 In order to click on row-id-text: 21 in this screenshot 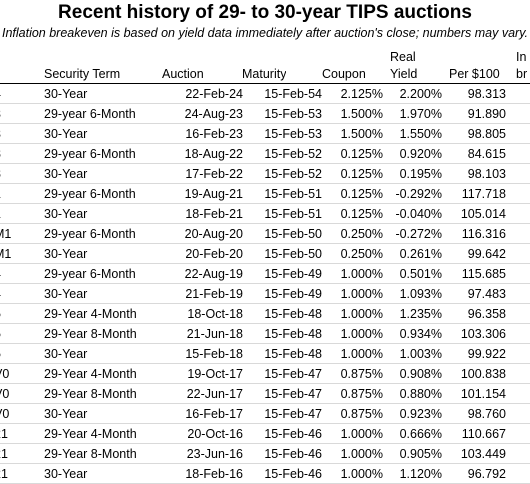, I will do `click(4, 473)`.